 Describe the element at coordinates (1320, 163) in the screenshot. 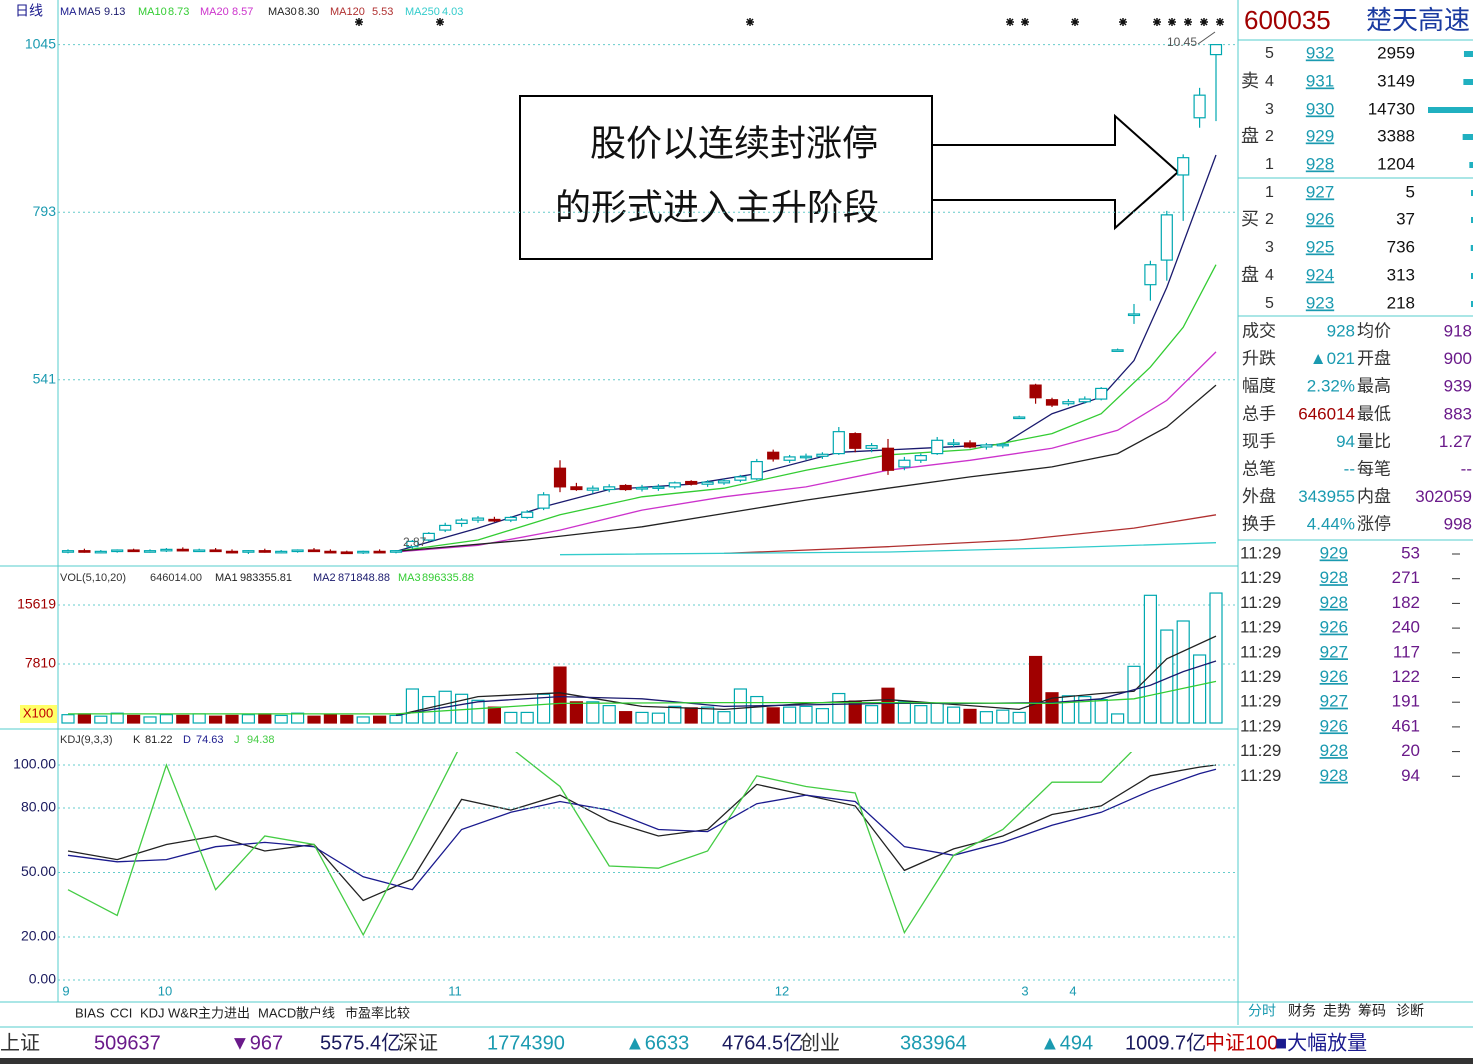

I see `book-price: 928` at that location.